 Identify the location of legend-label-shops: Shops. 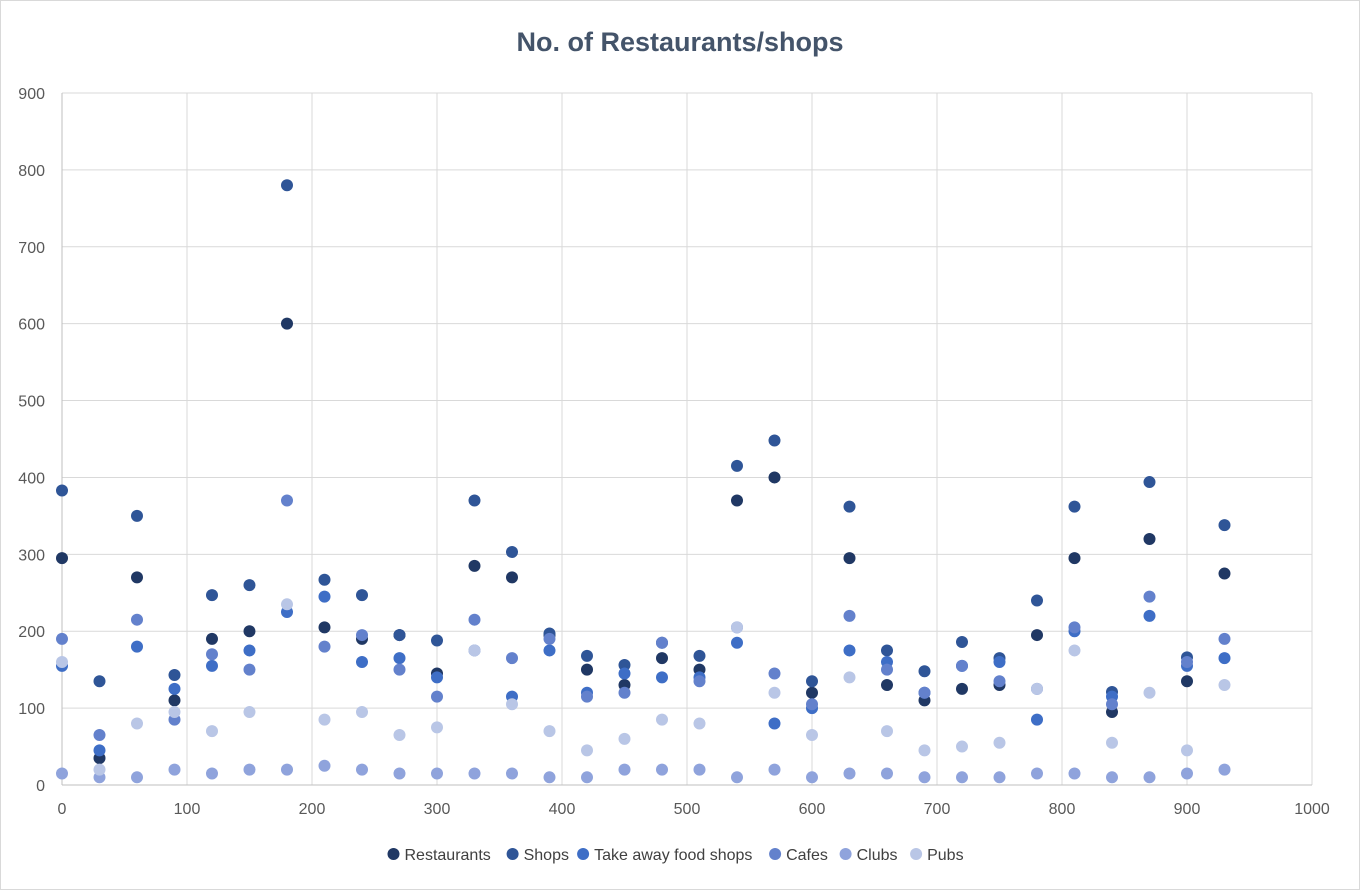
(546, 855).